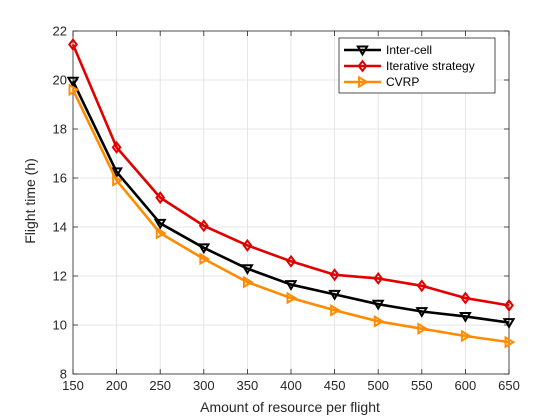  Describe the element at coordinates (63, 374) in the screenshot. I see `y-tick-label: 8` at that location.